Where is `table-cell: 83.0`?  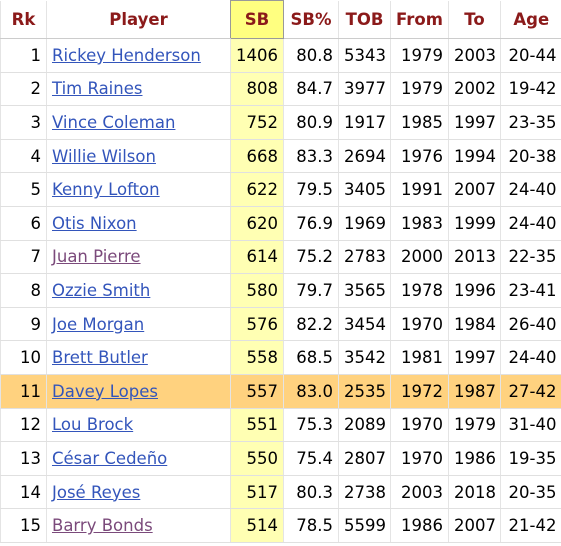
table-cell: 83.0 is located at coordinates (311, 391).